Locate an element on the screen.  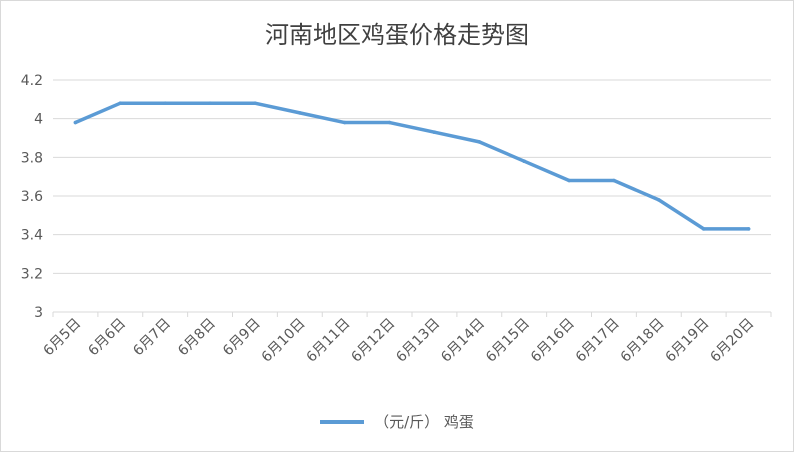
x-tick-label: 6月5日 is located at coordinates (63, 338).